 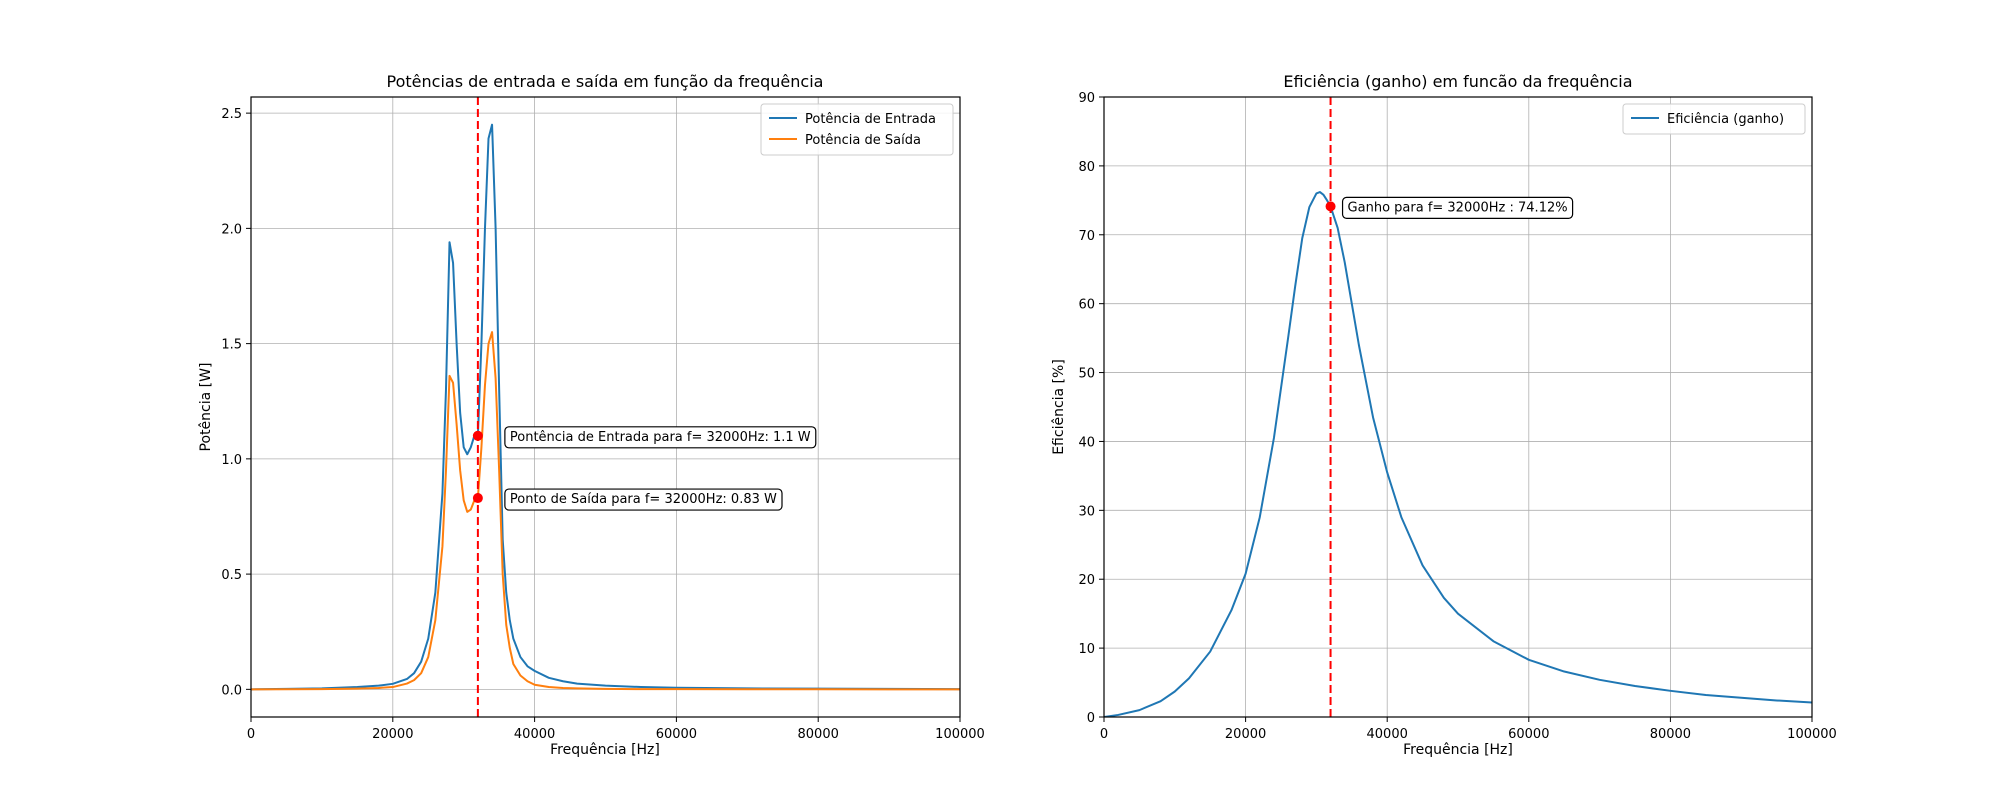 What do you see at coordinates (863, 140) in the screenshot?
I see `legend-entry: Potência de Saída` at bounding box center [863, 140].